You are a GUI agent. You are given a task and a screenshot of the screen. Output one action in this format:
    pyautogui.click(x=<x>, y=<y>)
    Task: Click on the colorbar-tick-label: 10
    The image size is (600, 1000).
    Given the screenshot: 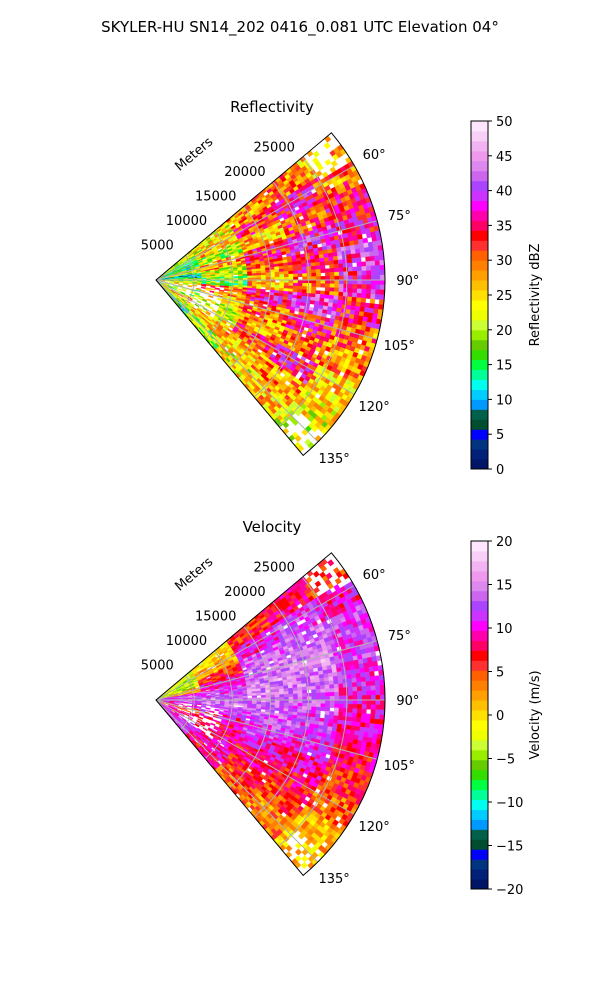 What is the action you would take?
    pyautogui.click(x=504, y=400)
    